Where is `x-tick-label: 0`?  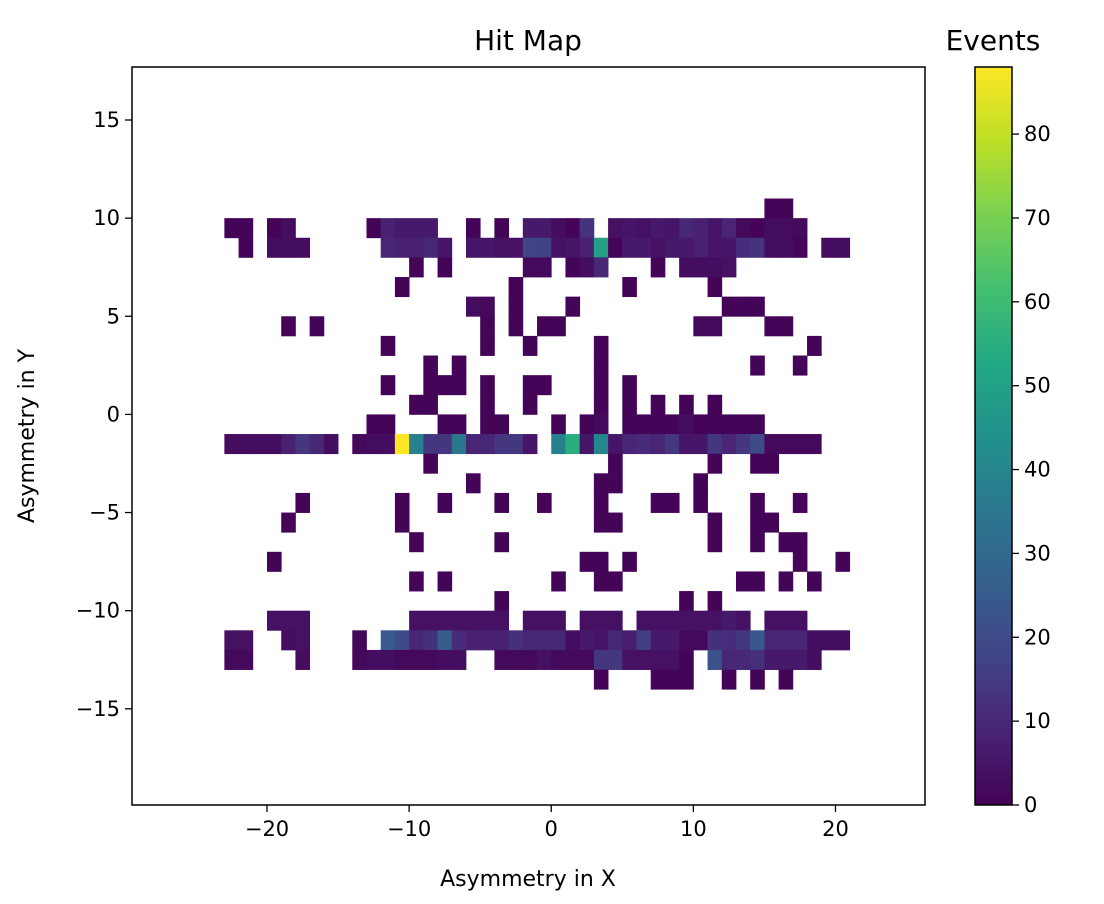 x-tick-label: 0 is located at coordinates (551, 829).